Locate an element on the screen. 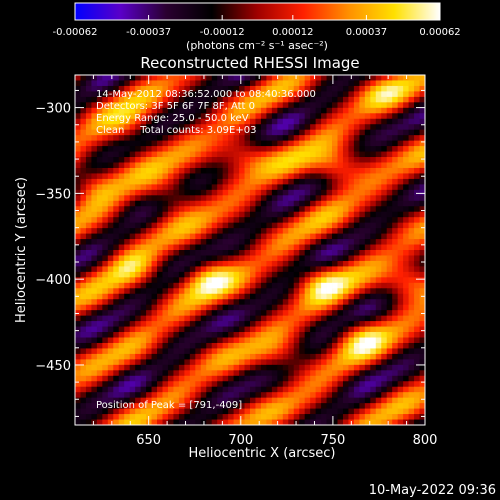 This screenshot has height=500, width=500. colorbar-tick-label: -0.00037 is located at coordinates (148, 32).